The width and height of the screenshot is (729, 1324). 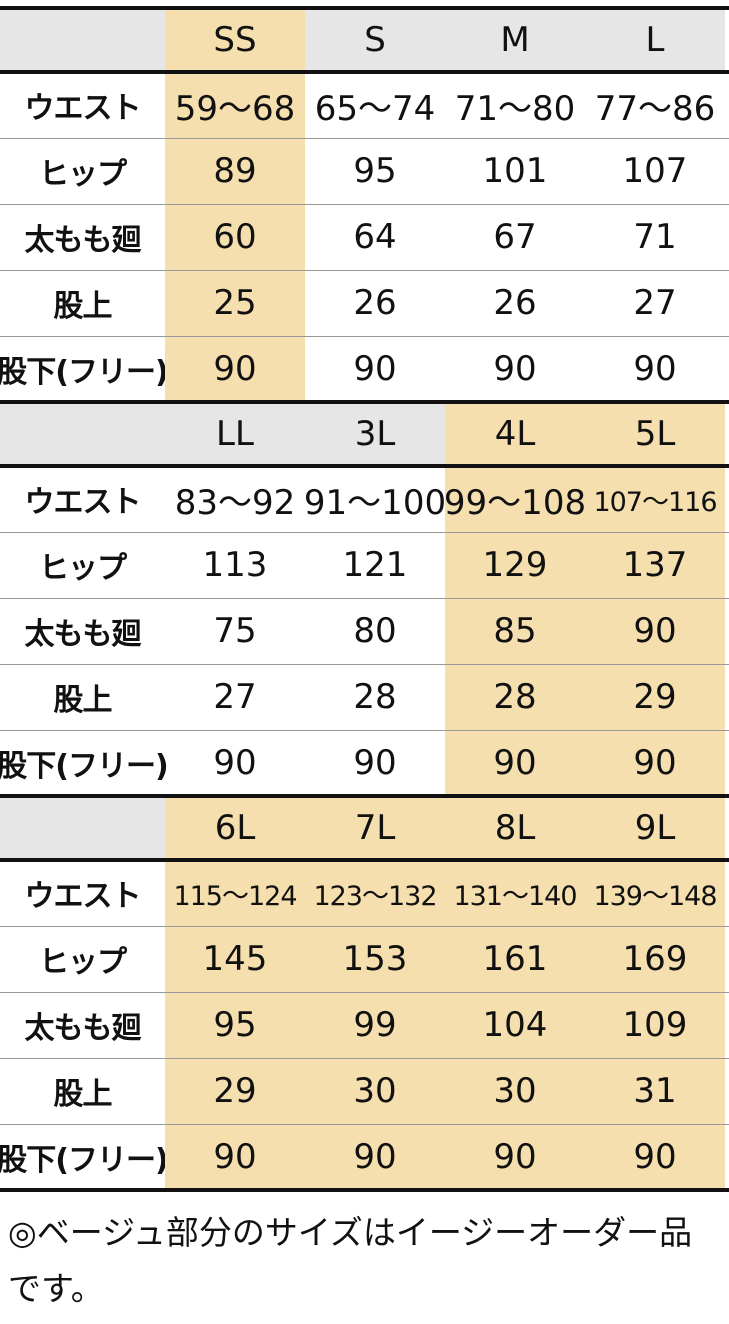 I want to click on value-cell: 31, so click(x=655, y=1091).